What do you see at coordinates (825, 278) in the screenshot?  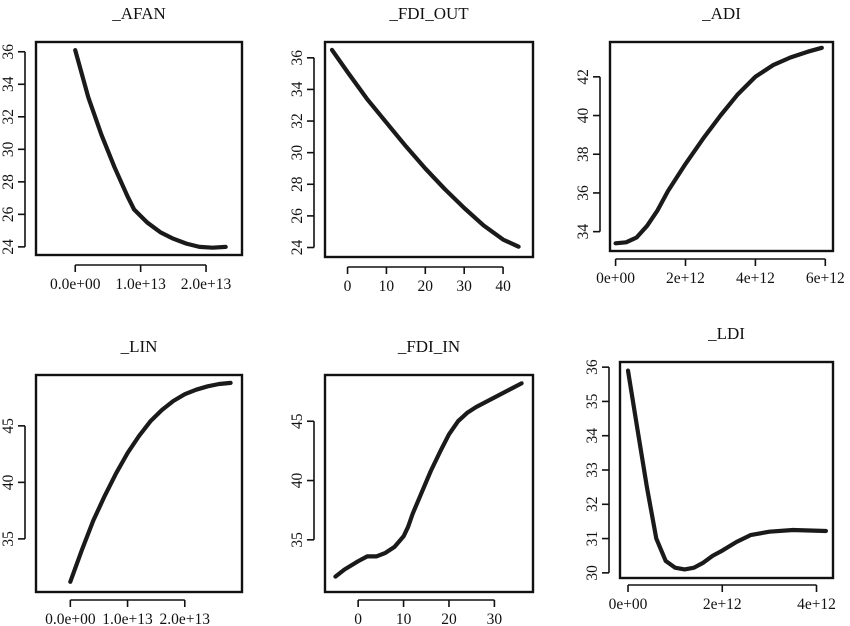 I see `x-tick-label: 6e+12` at bounding box center [825, 278].